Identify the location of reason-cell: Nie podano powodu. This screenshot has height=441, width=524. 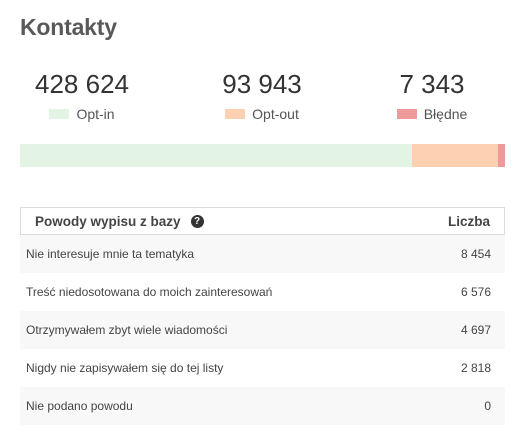
(79, 406).